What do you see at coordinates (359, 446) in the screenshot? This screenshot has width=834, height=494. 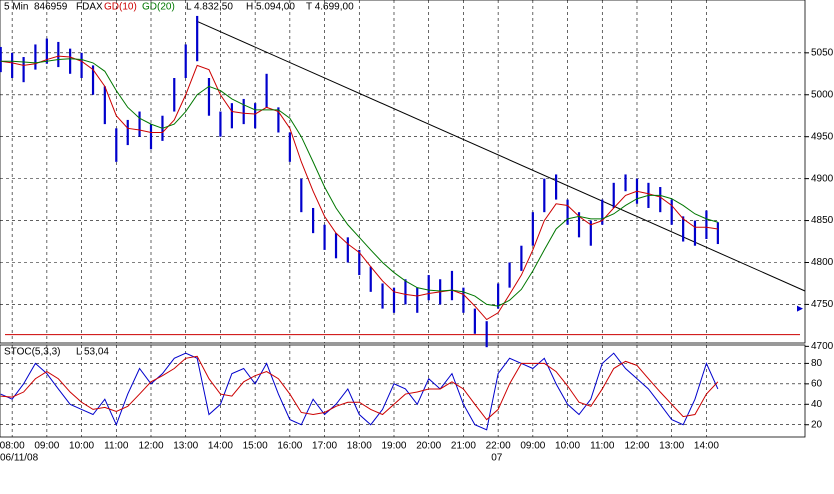 I see `x-tick-label: 18:00` at bounding box center [359, 446].